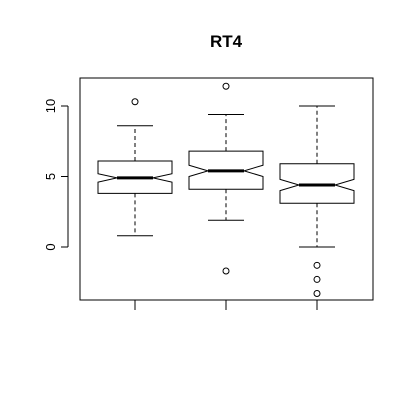 This screenshot has width=414, height=400. Describe the element at coordinates (50, 106) in the screenshot. I see `y-tick-label: 10` at that location.